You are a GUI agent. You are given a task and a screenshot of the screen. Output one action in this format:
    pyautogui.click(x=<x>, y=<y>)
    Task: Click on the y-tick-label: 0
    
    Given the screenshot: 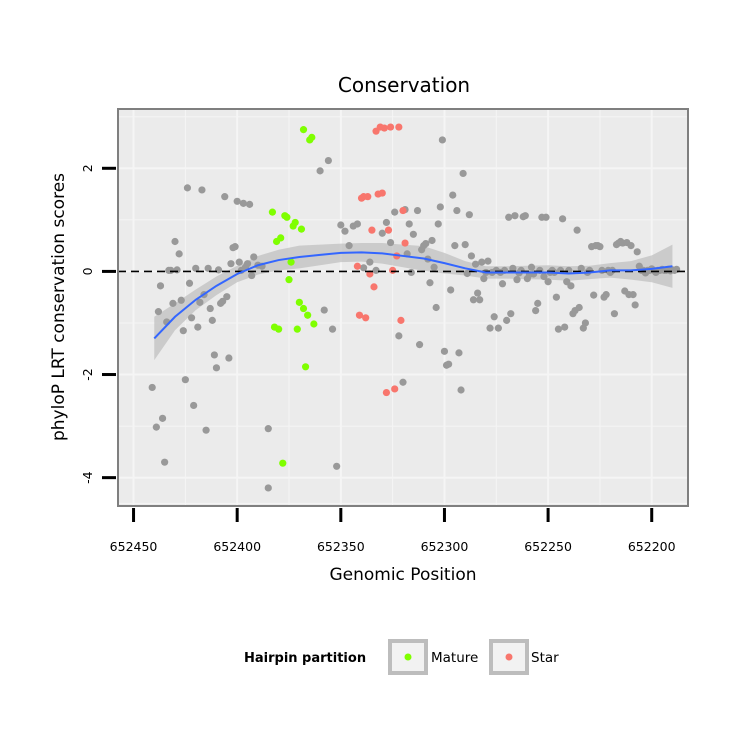 What is the action you would take?
    pyautogui.click(x=87, y=271)
    